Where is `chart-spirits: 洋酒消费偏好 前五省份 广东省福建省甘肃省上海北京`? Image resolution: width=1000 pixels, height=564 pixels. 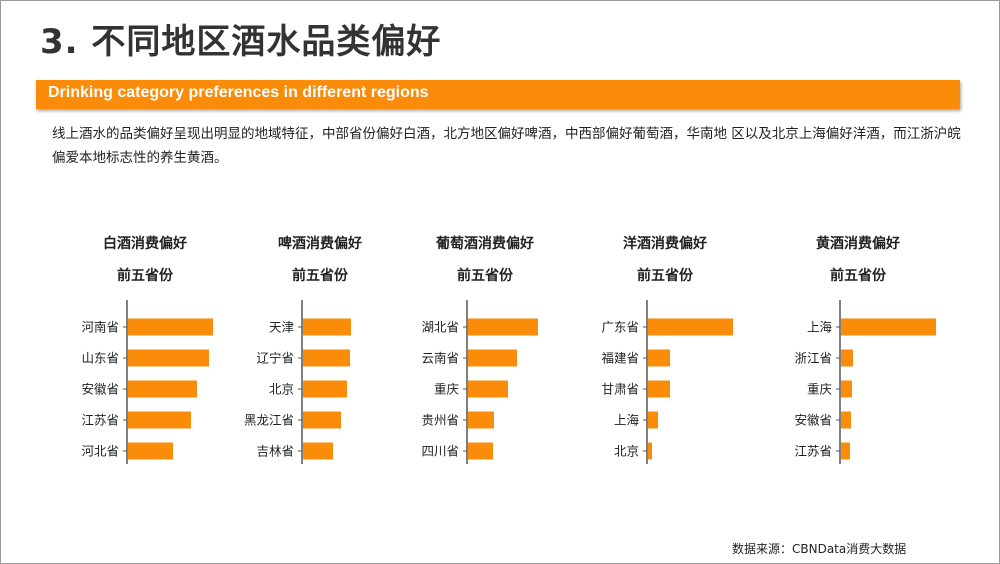 chart-spirits: 洋酒消费偏好 前五省份 广东省福建省甘肃省上海北京 is located at coordinates (665, 353).